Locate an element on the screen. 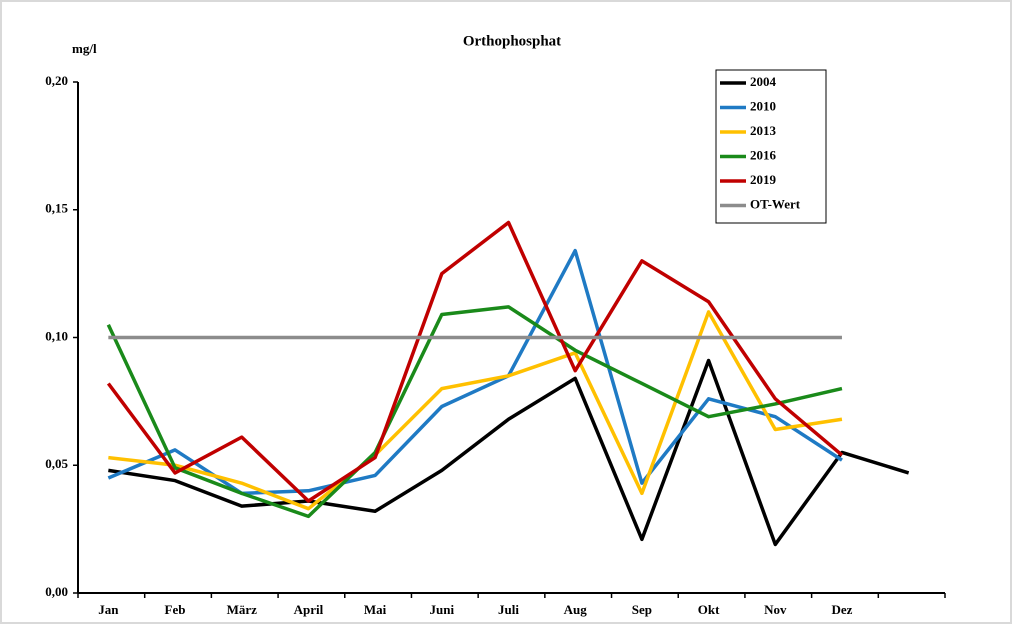 This screenshot has width=1012, height=624. legend-label: 2016 is located at coordinates (763, 154).